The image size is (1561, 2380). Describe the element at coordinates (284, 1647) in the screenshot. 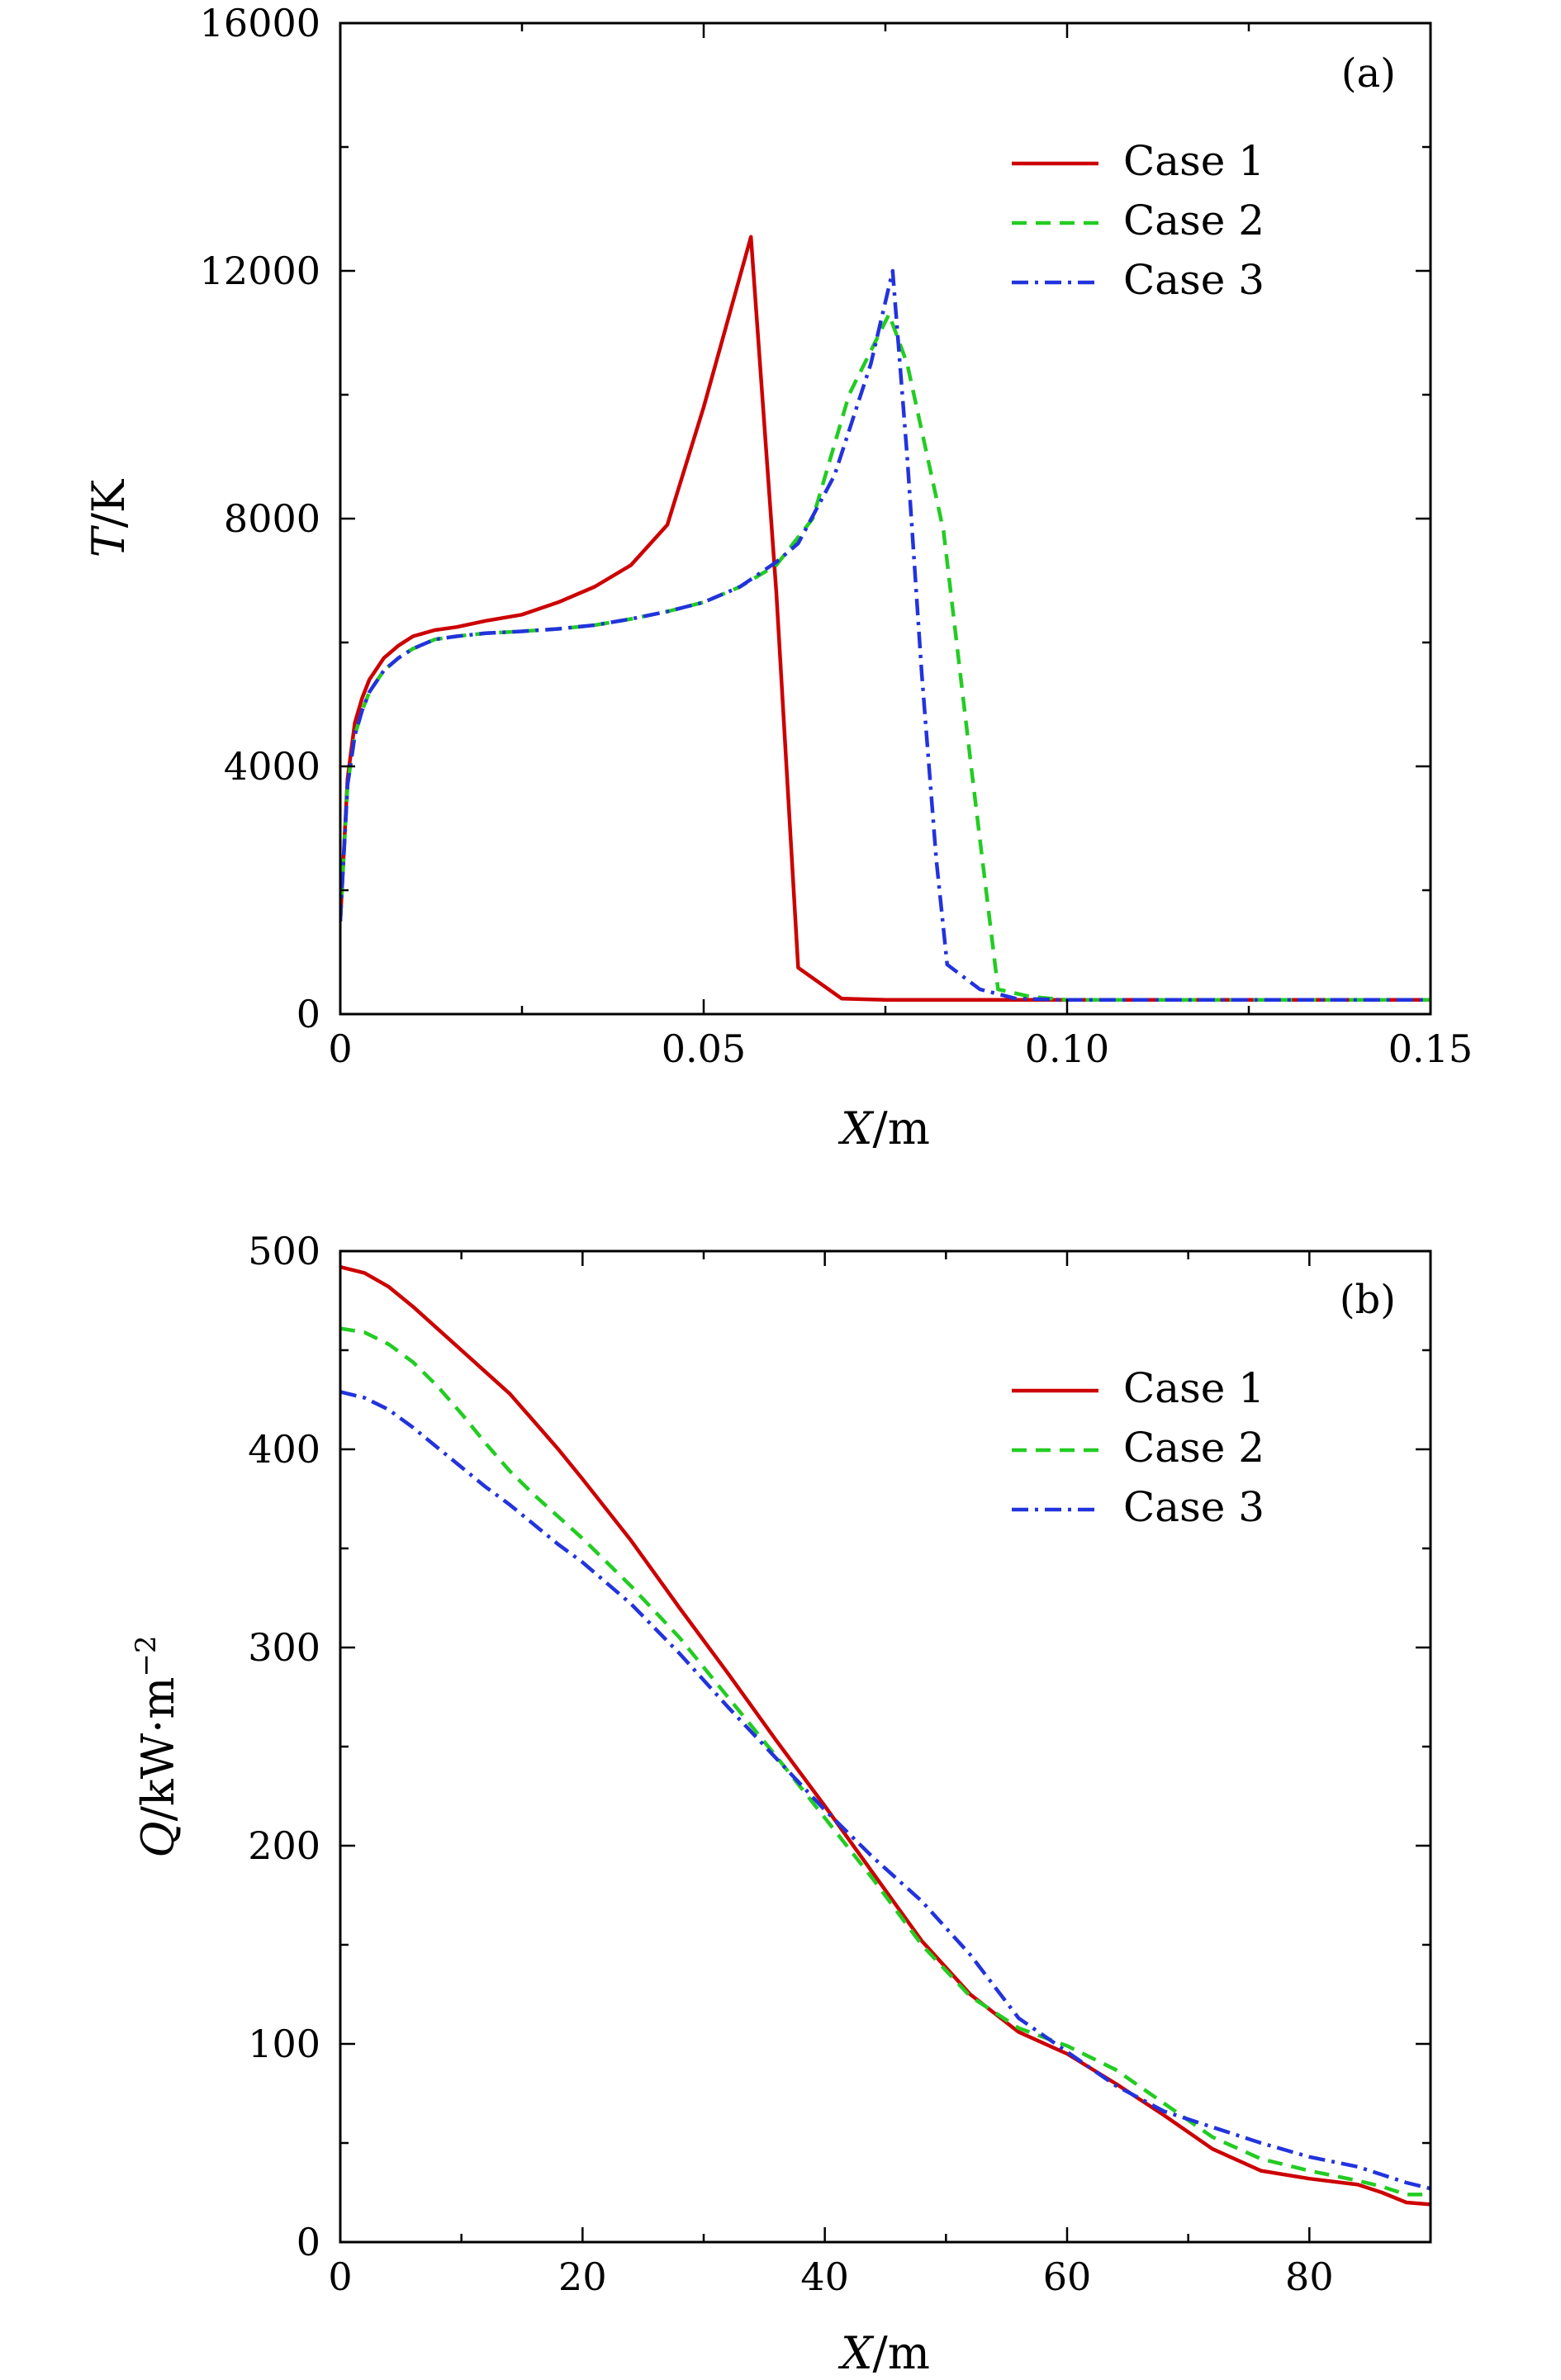

I see `y-tick-label: 300` at that location.